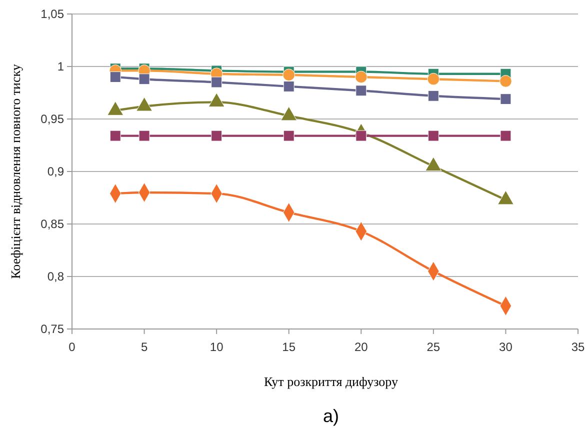 This screenshot has width=586, height=432. I want to click on x-tick-label: 10, so click(217, 347).